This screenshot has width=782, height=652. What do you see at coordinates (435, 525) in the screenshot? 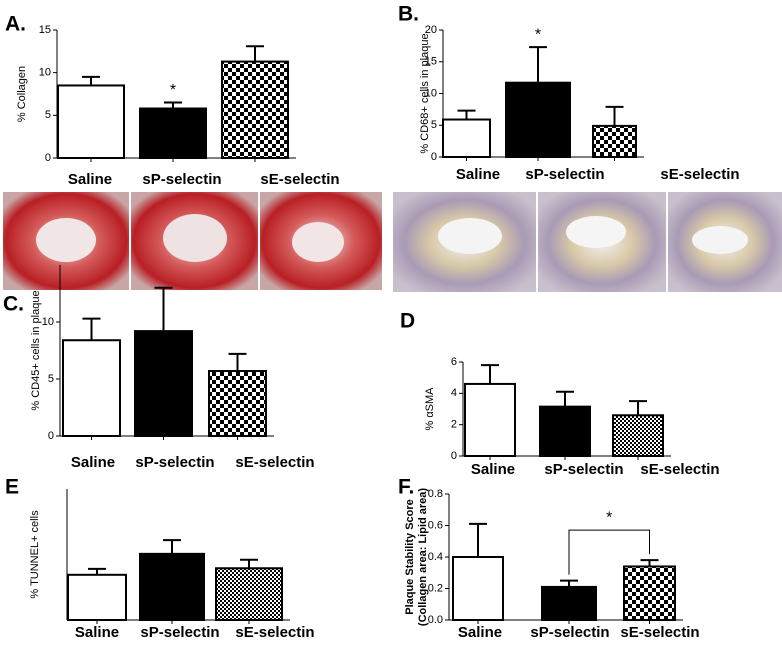
I see `y-tick-label: 0.6` at bounding box center [435, 525].